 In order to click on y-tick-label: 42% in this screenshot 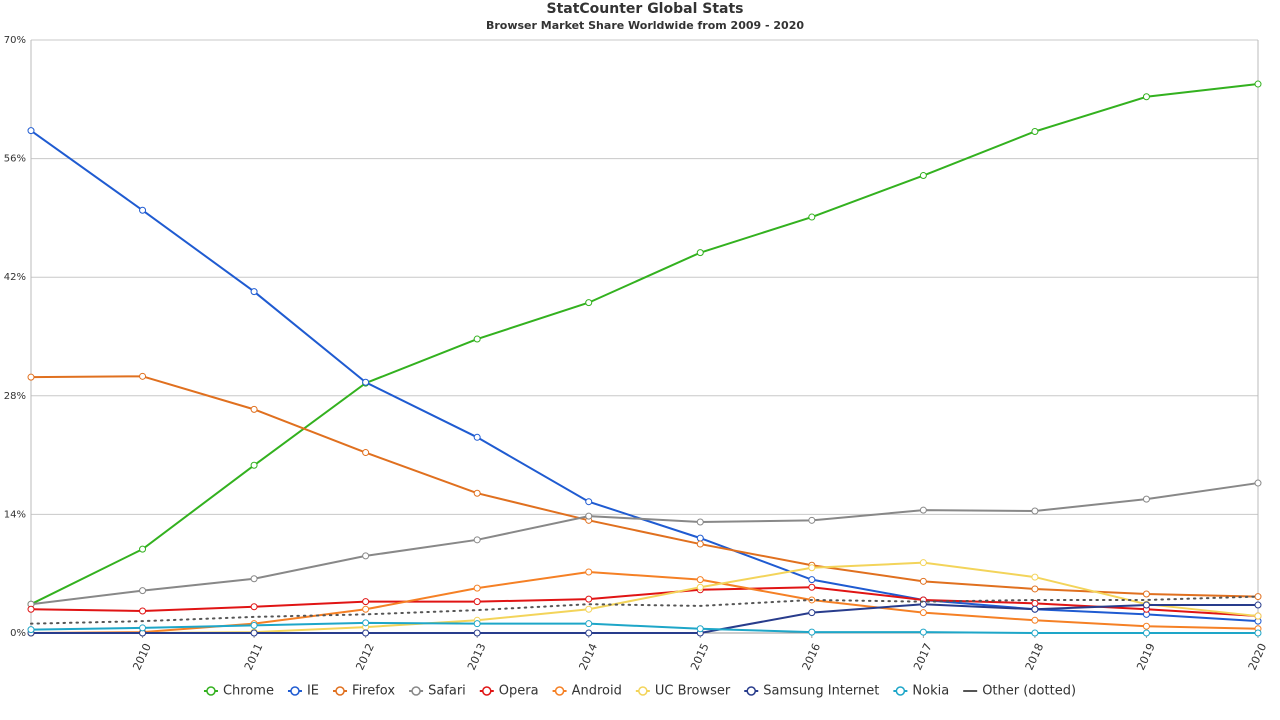, I will do `click(15, 277)`.